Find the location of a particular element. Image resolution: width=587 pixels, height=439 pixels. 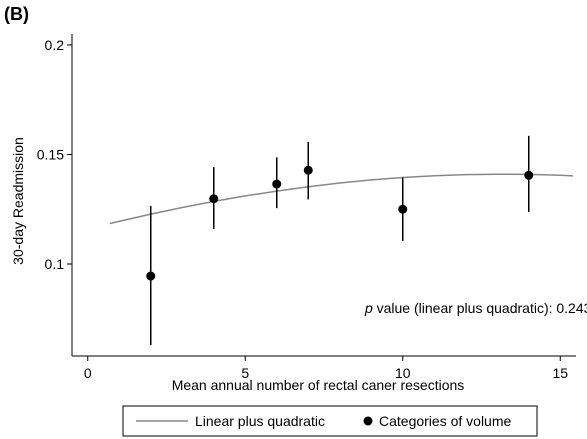

panel-label: (B) is located at coordinates (16, 14).